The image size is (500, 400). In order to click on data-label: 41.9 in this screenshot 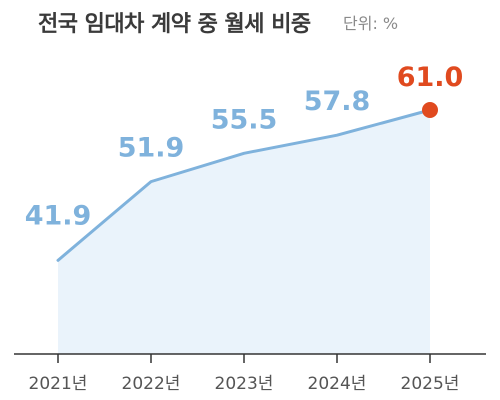, I will do `click(58, 215)`.